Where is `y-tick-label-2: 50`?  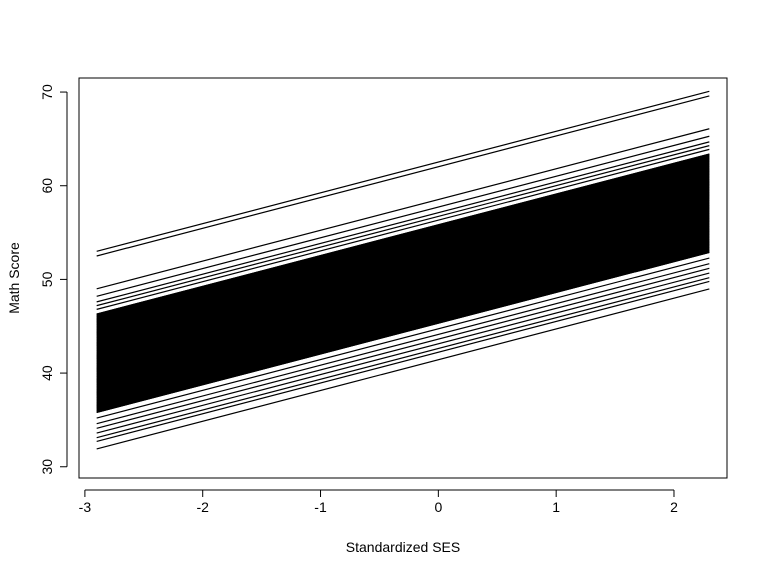
y-tick-label-2: 50 is located at coordinates (47, 279).